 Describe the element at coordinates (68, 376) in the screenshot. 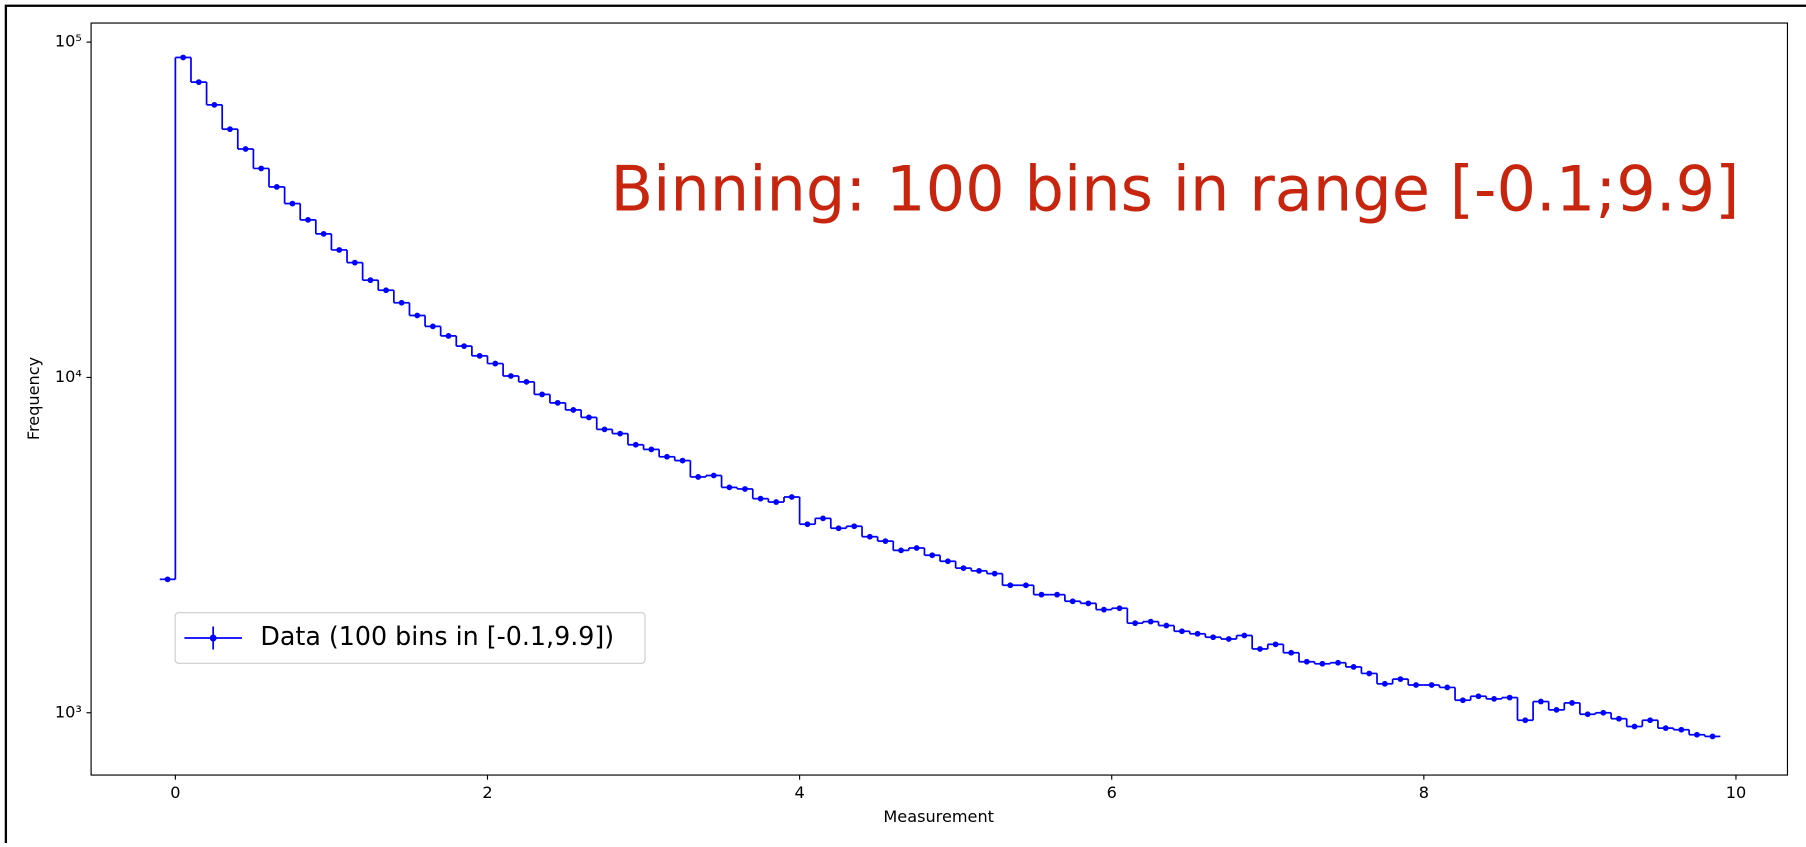

I see `y-tick-label: 10⁴` at that location.